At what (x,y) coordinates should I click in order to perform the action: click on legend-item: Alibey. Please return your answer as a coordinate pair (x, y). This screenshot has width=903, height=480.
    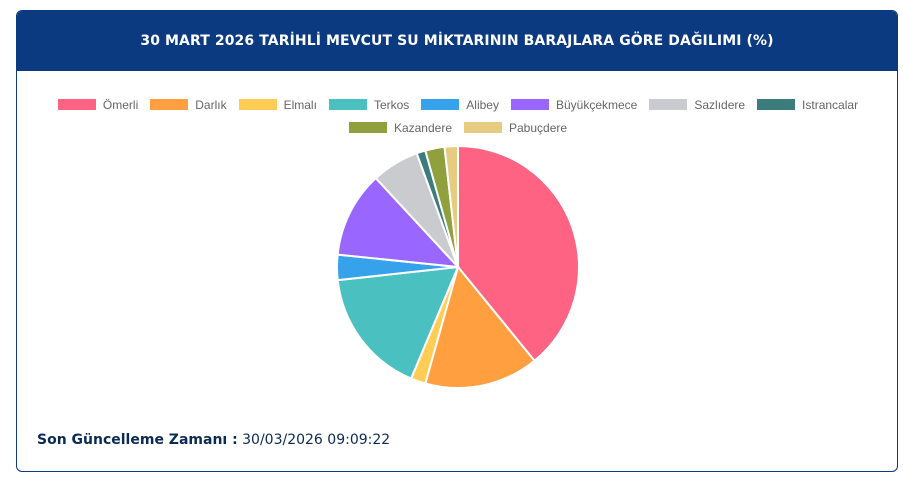
    Looking at the image, I should click on (460, 104).